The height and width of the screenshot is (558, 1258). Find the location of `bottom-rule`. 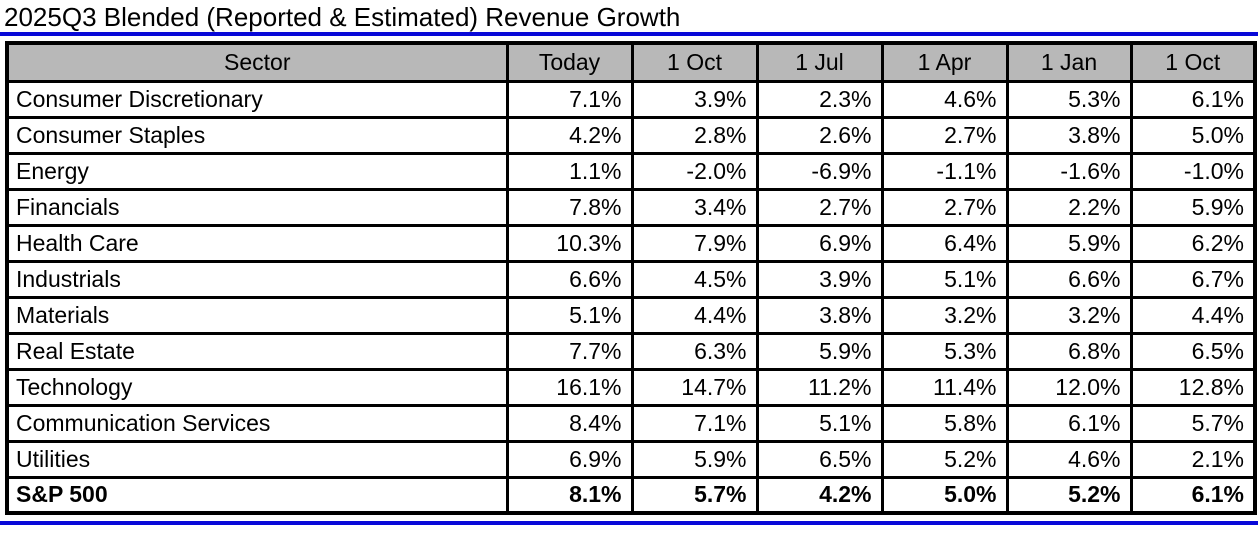

bottom-rule is located at coordinates (629, 523).